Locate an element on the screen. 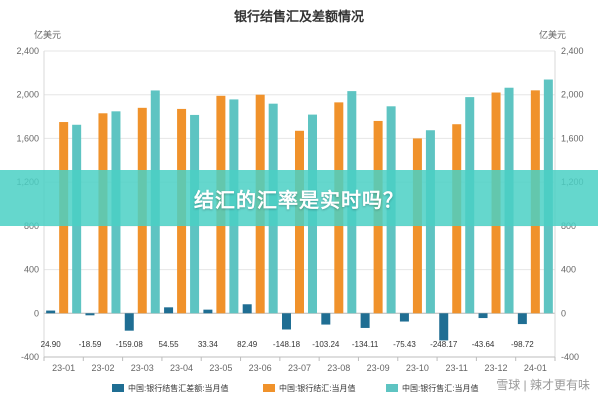  data-label: -75.43 is located at coordinates (404, 344).